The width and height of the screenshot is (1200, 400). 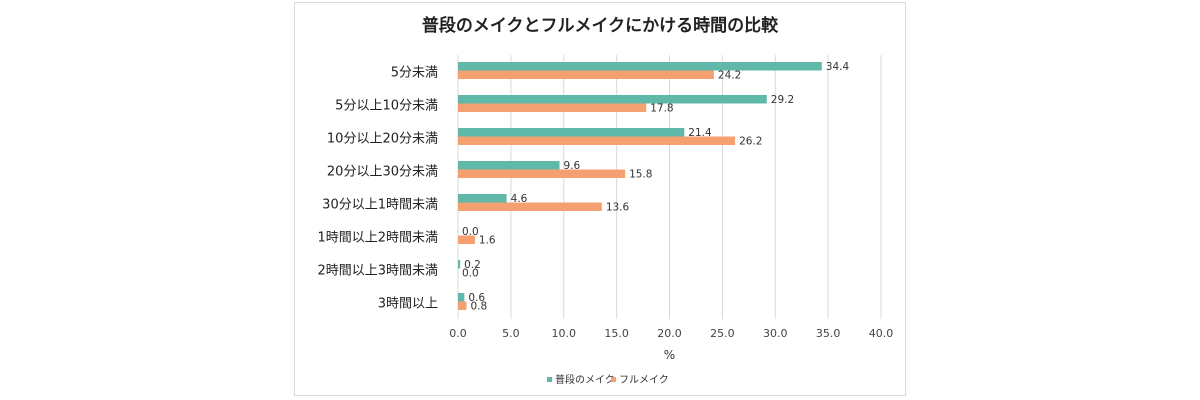 What do you see at coordinates (377, 238) in the screenshot?
I see `category-label: 1時間以上2時間未満` at bounding box center [377, 238].